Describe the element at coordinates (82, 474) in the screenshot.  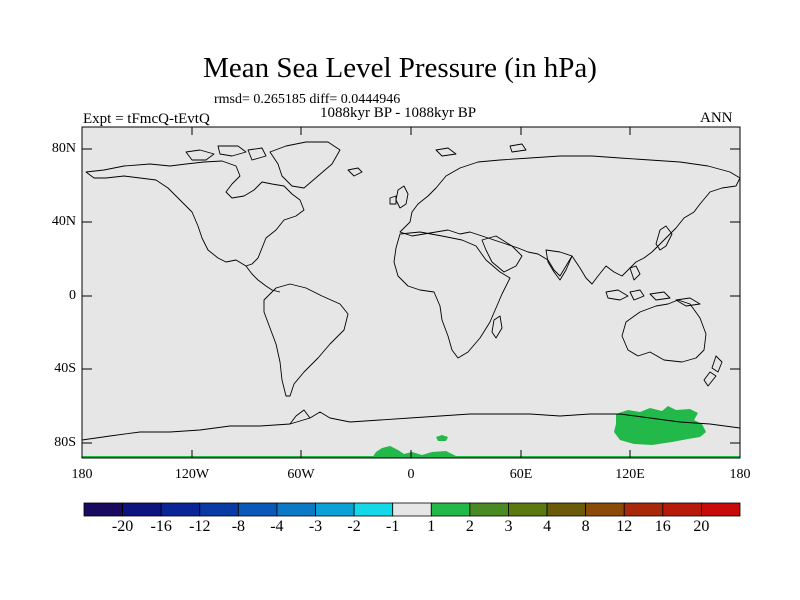
I see `lon-label-180w: 180` at that location.